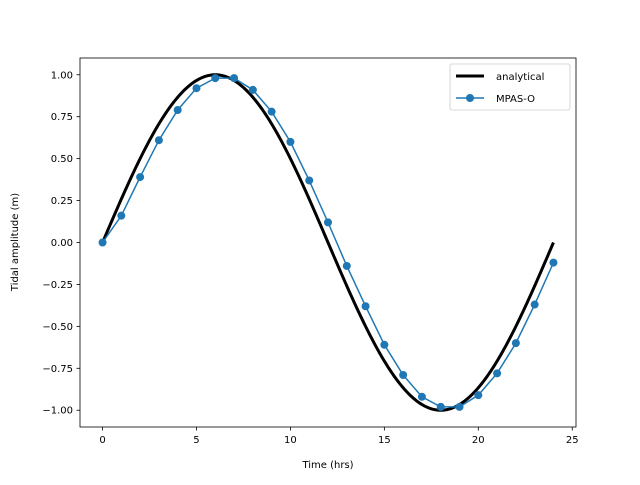 The image size is (640, 485). Describe the element at coordinates (102, 440) in the screenshot. I see `x-tick-label: 0` at that location.